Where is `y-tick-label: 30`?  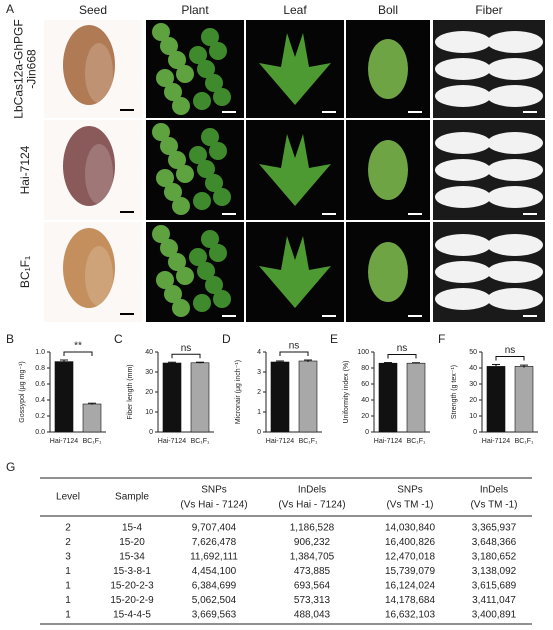
y-tick-label: 30 is located at coordinates (149, 372).